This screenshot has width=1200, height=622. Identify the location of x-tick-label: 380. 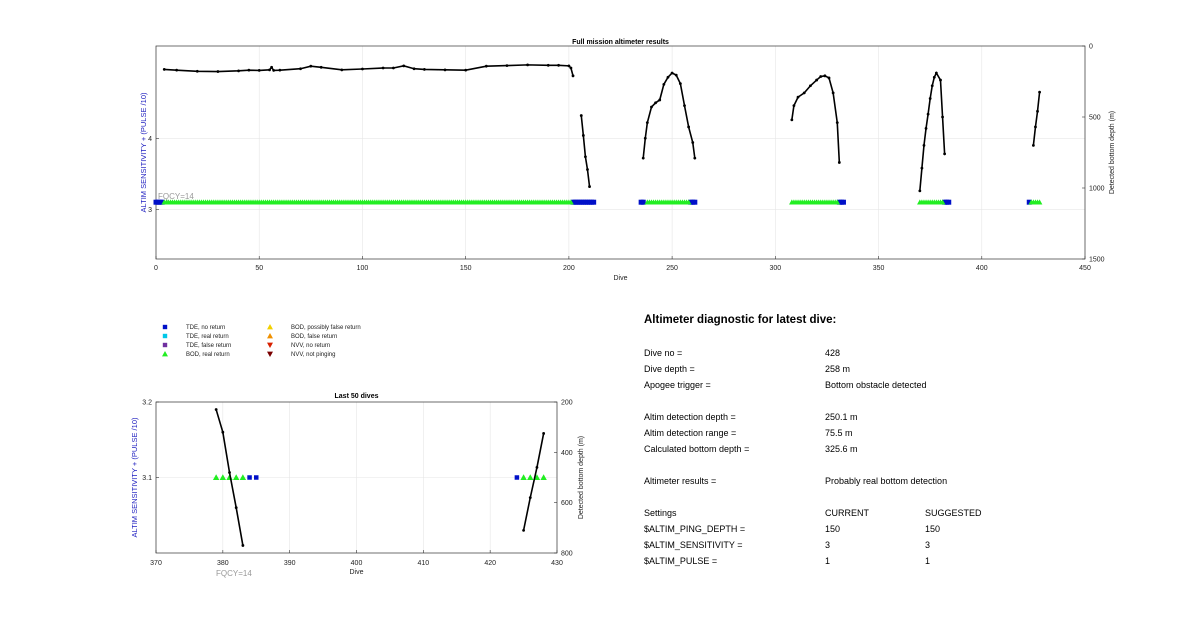
(223, 563).